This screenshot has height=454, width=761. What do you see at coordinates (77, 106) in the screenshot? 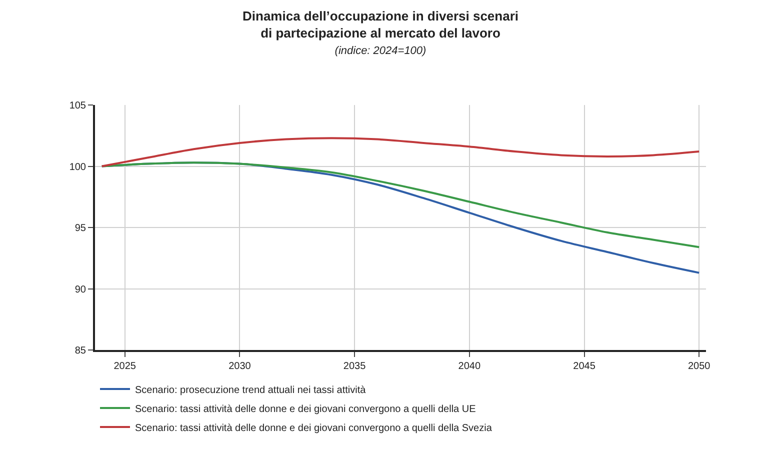
I see `y-tick-label: 105` at bounding box center [77, 106].